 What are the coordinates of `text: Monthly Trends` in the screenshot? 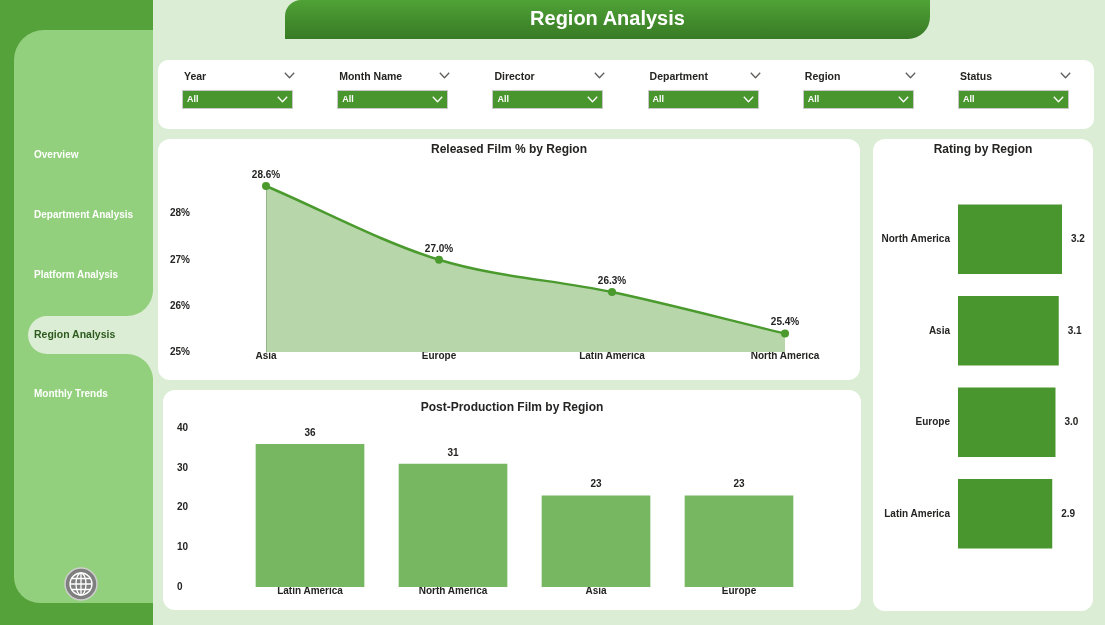 It's located at (71, 394).